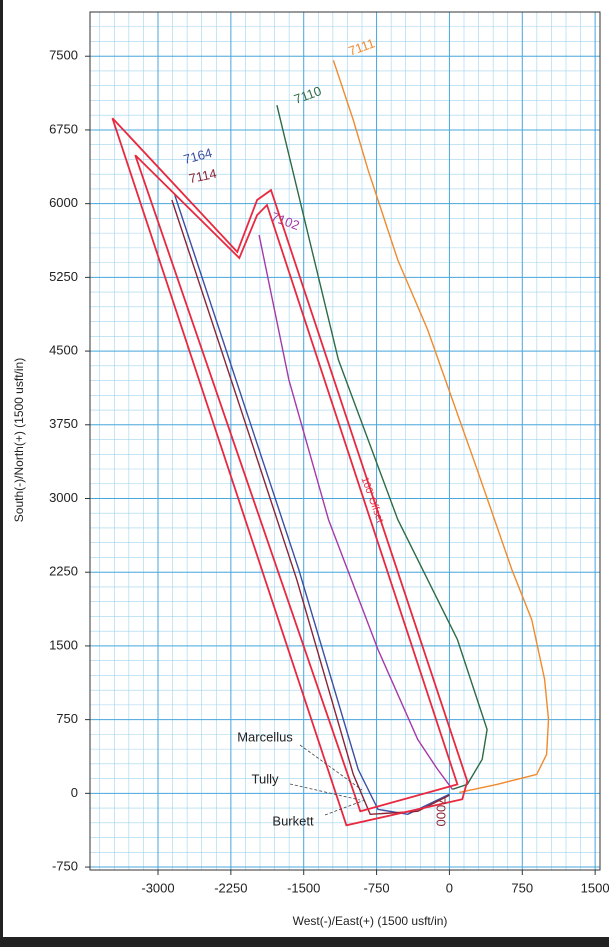 The height and width of the screenshot is (947, 609). I want to click on y-tick-label: -750, so click(65, 865).